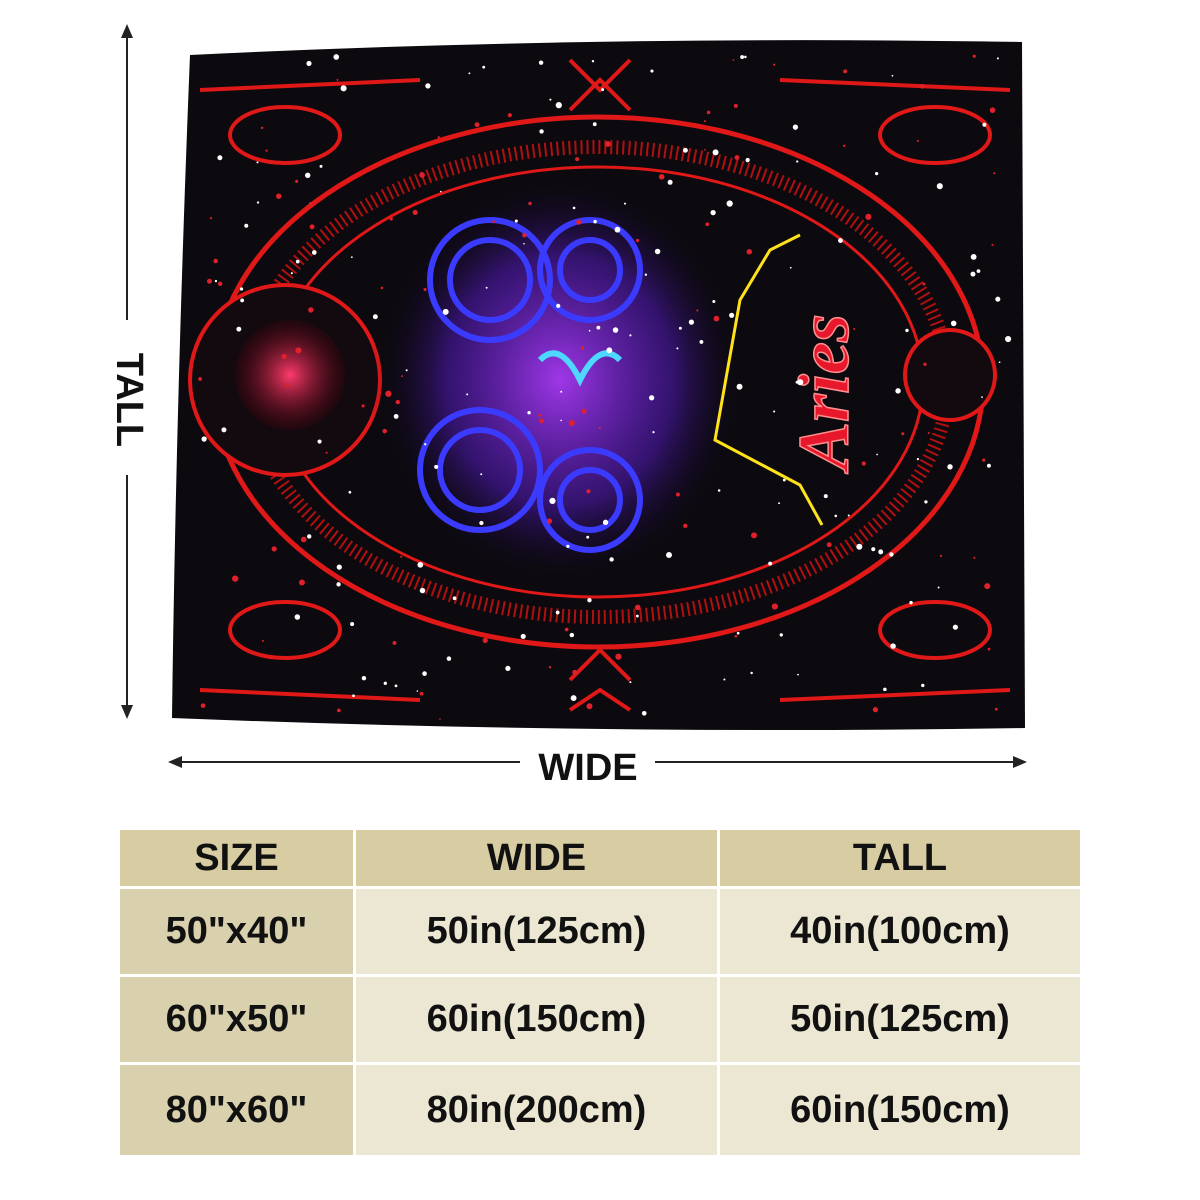 The width and height of the screenshot is (1200, 1200). What do you see at coordinates (290, 375) in the screenshot?
I see `left-medallion-glow` at bounding box center [290, 375].